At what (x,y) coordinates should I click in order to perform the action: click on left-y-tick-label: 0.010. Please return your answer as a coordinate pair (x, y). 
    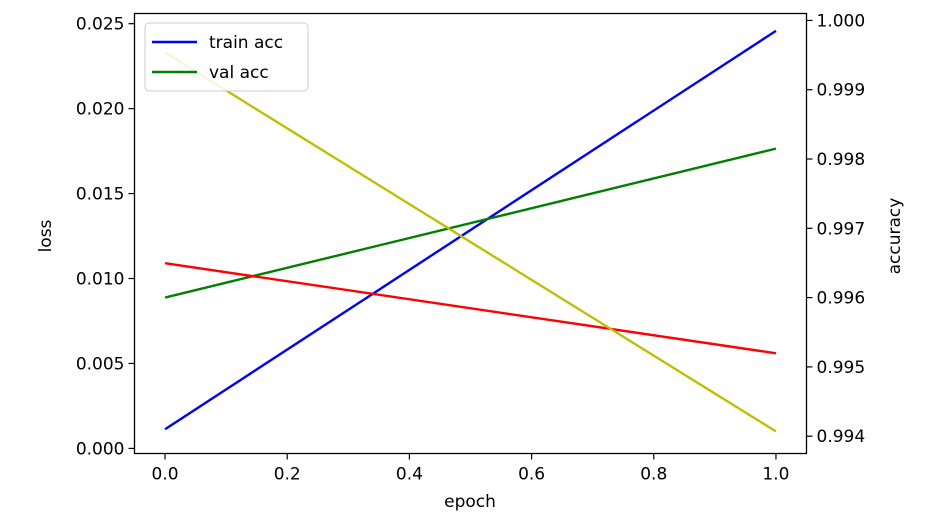
    Looking at the image, I should click on (100, 280).